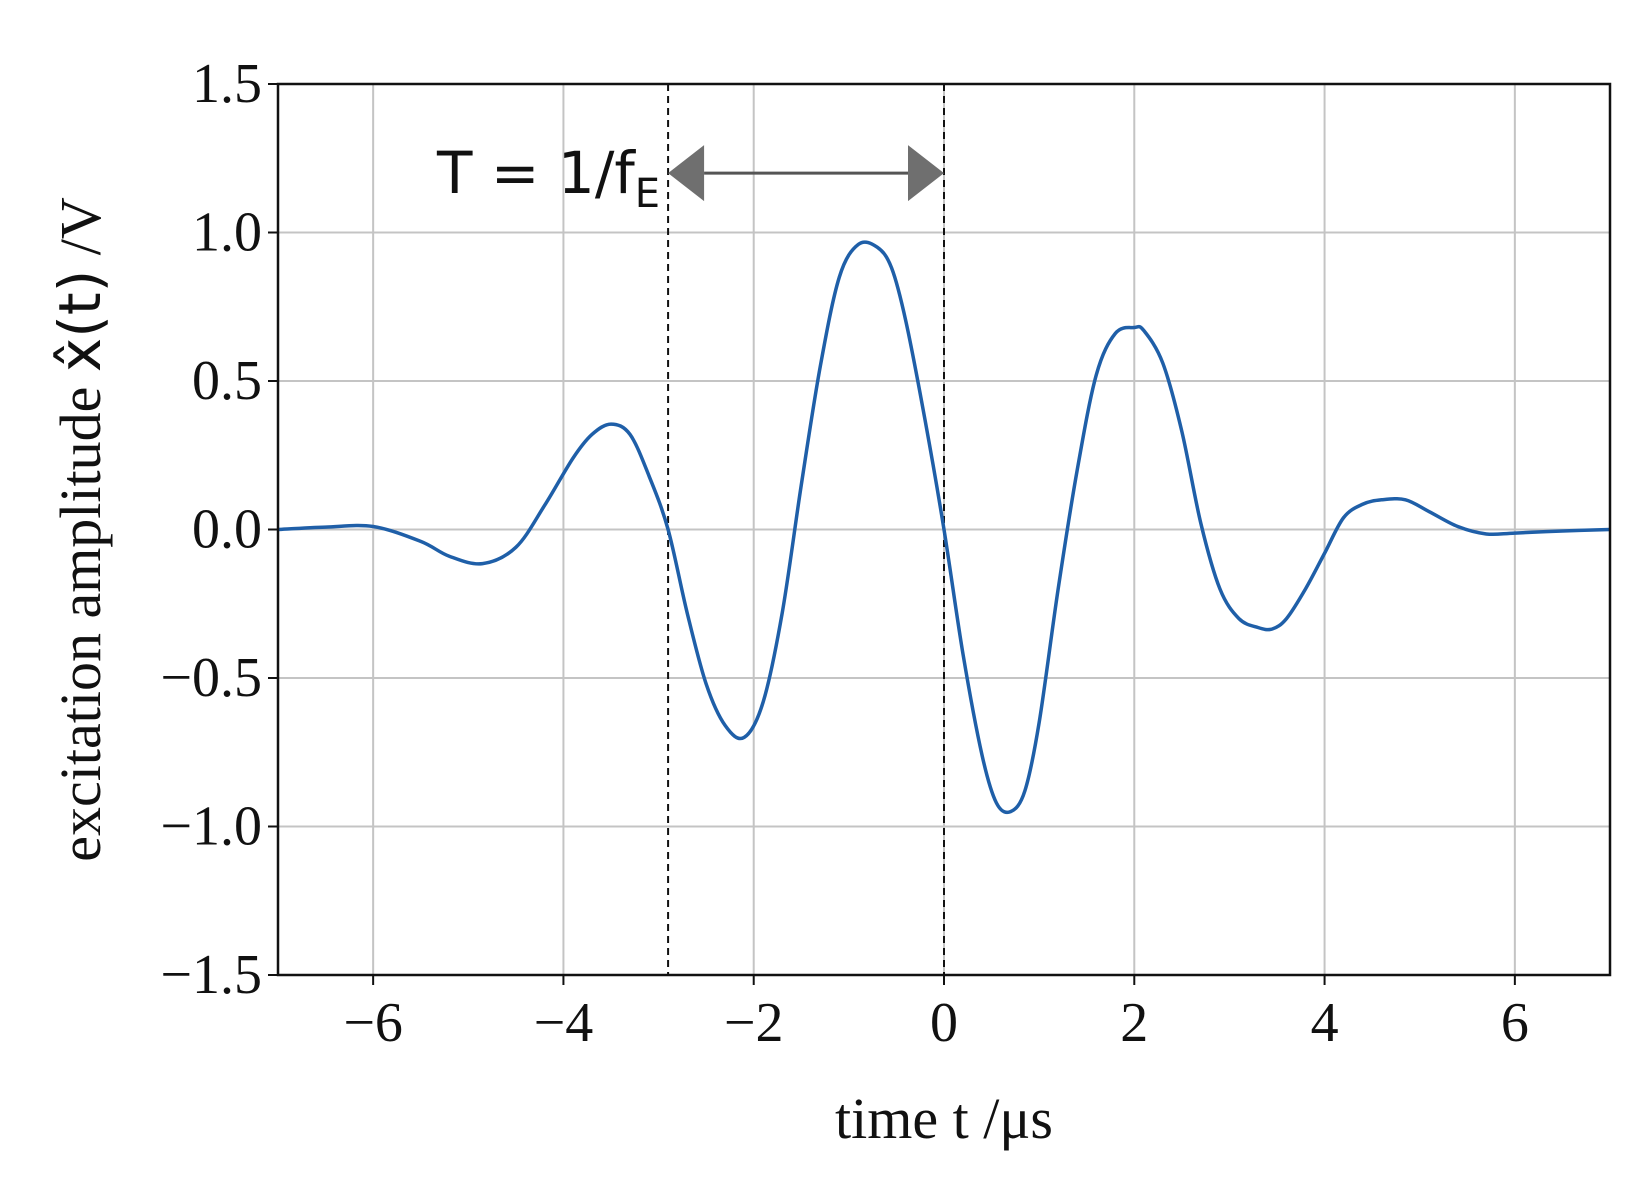  What do you see at coordinates (80, 233) in the screenshot?
I see `y-axis-label-suffix: /V` at bounding box center [80, 233].